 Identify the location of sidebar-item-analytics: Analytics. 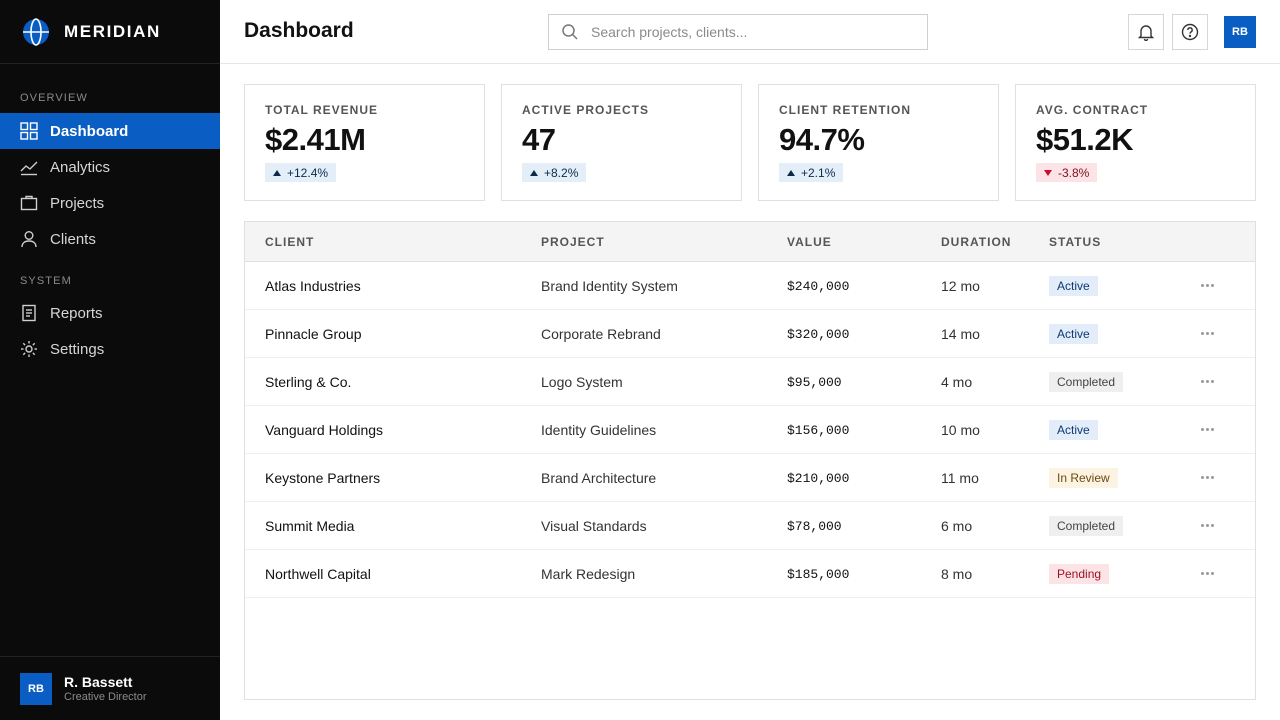
(110, 167).